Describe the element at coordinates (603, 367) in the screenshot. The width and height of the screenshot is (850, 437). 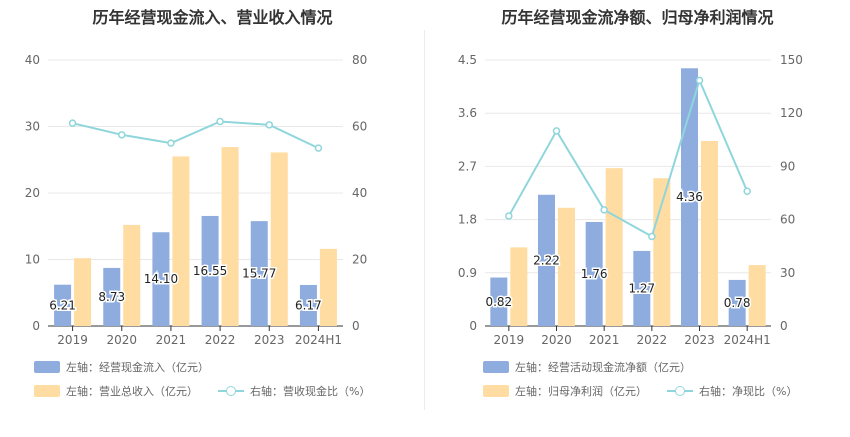
I see `legend-label: 左轴：经营活动现金流净额（亿元）` at that location.